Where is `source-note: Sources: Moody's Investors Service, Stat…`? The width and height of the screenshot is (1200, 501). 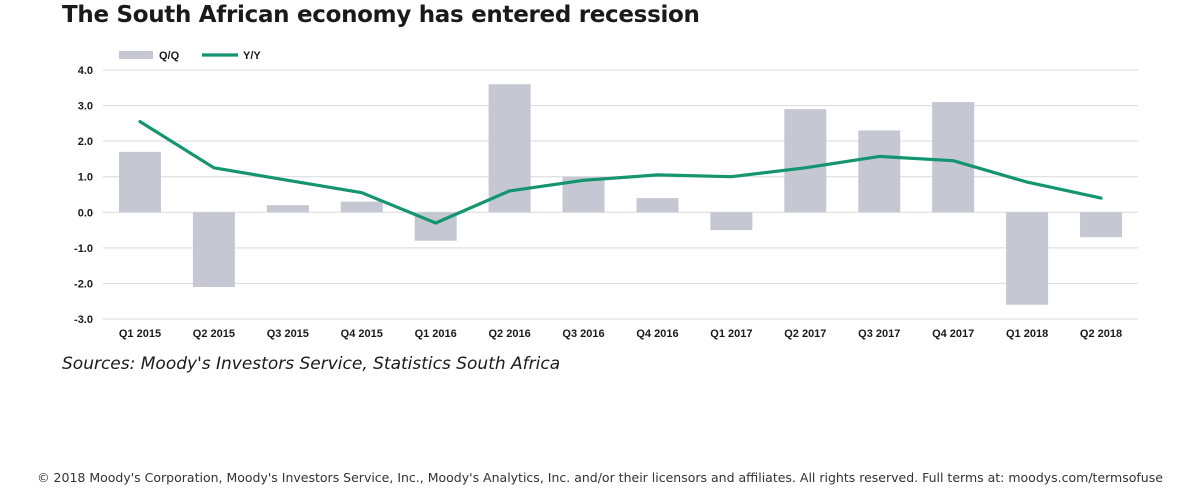 source-note: Sources: Moody's Investors Service, Stat… is located at coordinates (311, 364).